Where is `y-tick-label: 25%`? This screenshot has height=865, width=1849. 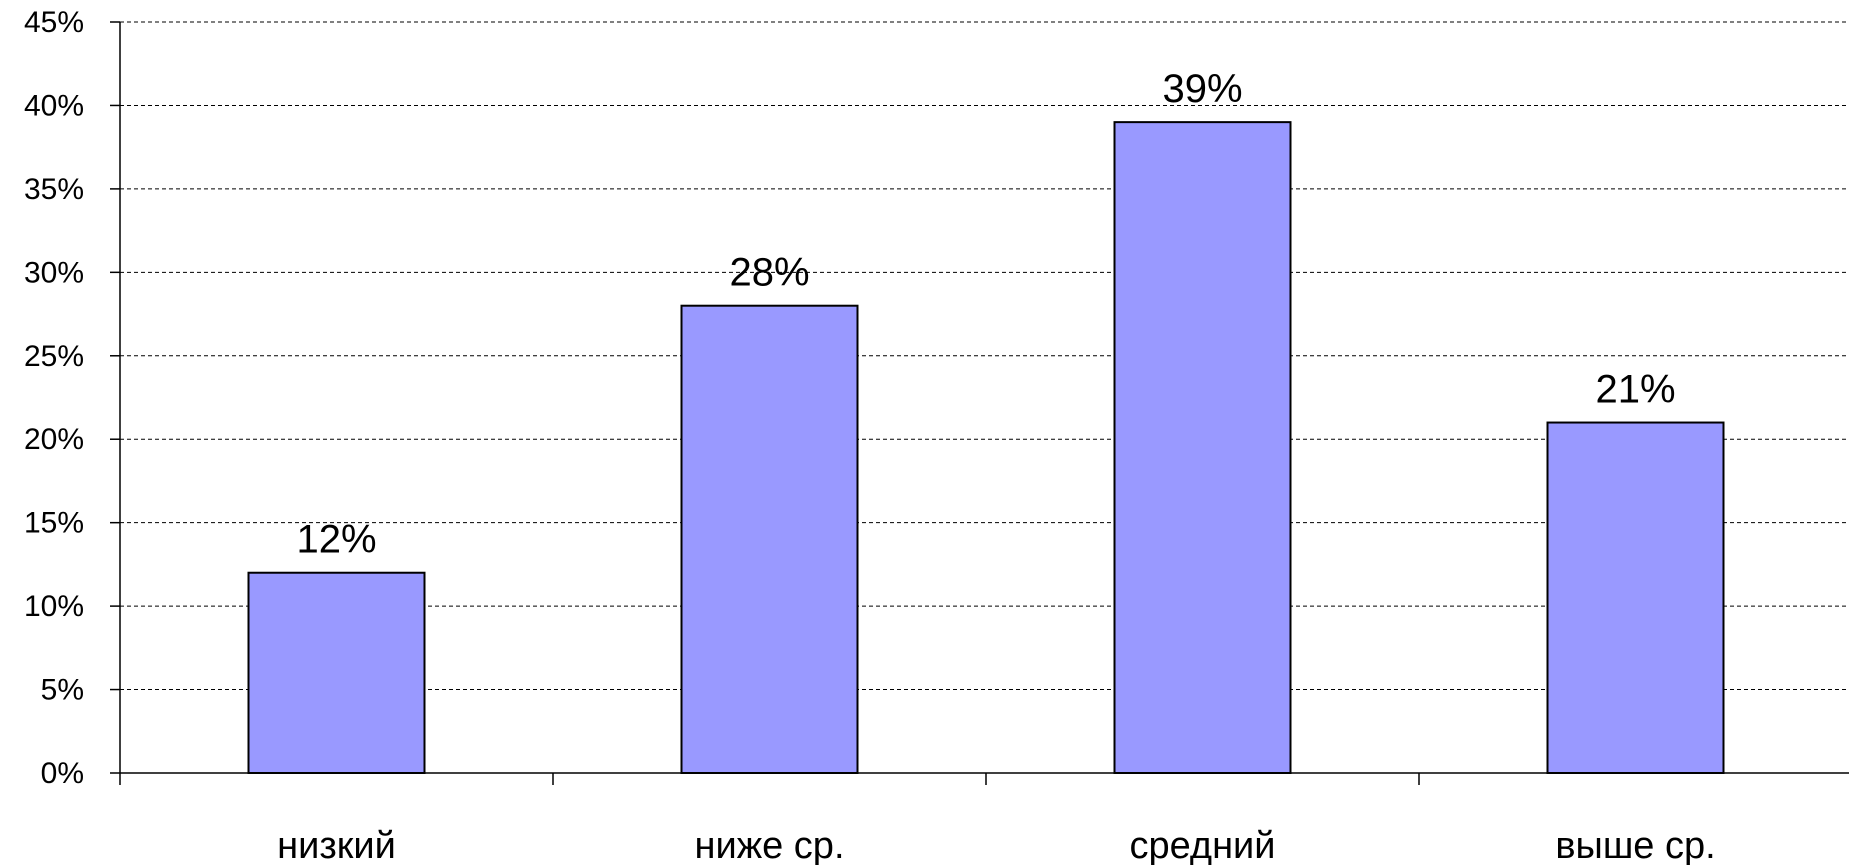 y-tick-label: 25% is located at coordinates (54, 356).